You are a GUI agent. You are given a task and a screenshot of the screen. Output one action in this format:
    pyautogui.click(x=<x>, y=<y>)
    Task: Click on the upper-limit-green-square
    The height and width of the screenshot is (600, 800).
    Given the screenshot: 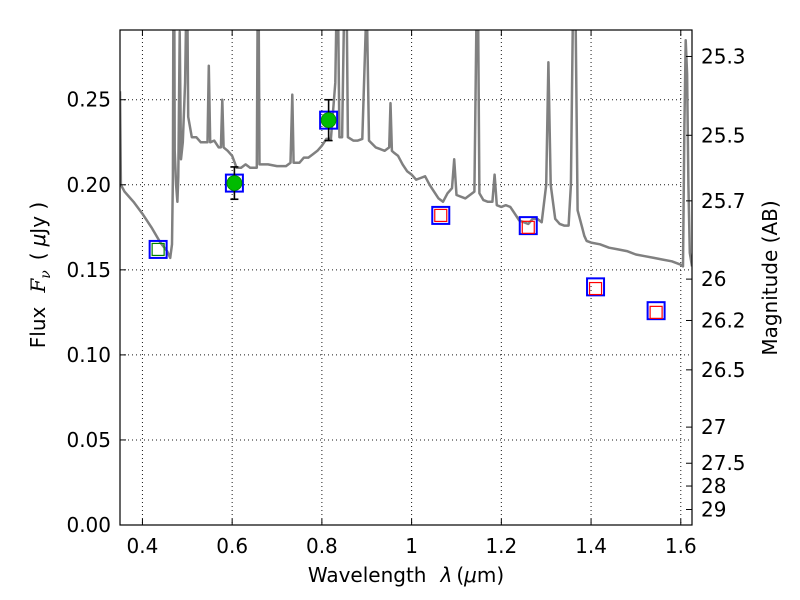 What is the action you would take?
    pyautogui.click(x=158, y=249)
    